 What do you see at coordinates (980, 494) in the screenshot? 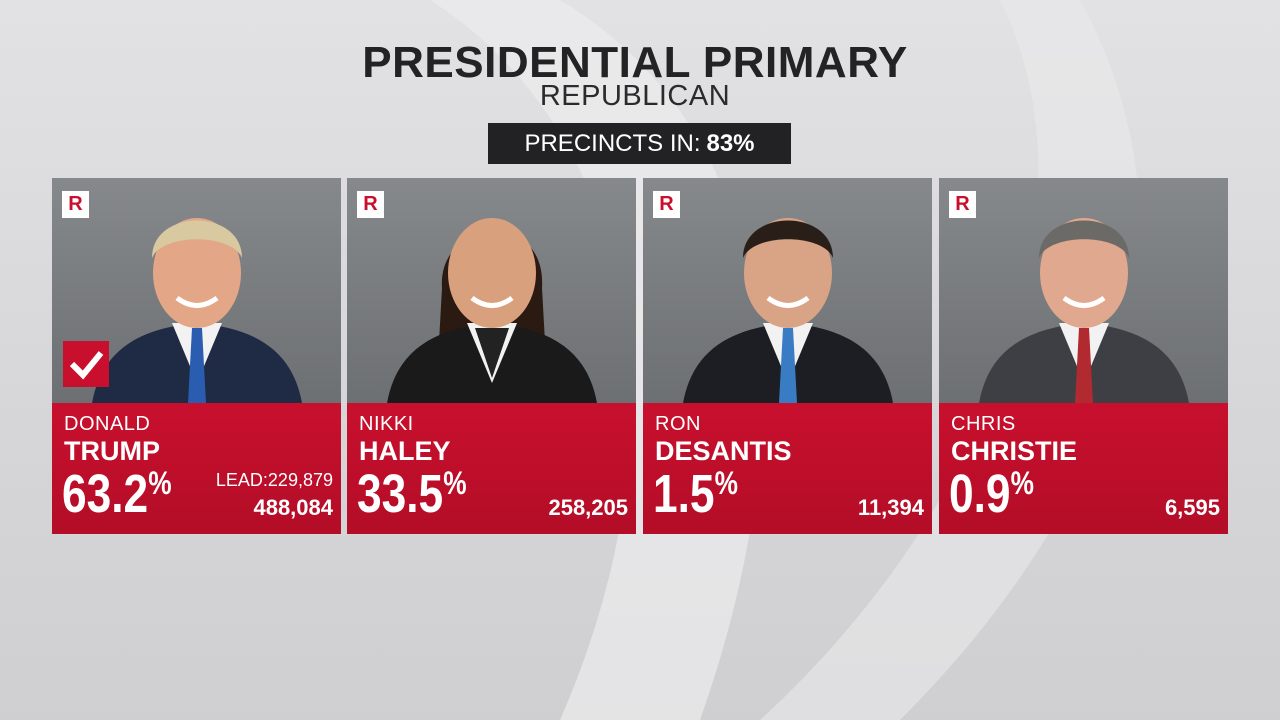
I see `percent-value: 0.9` at bounding box center [980, 494].